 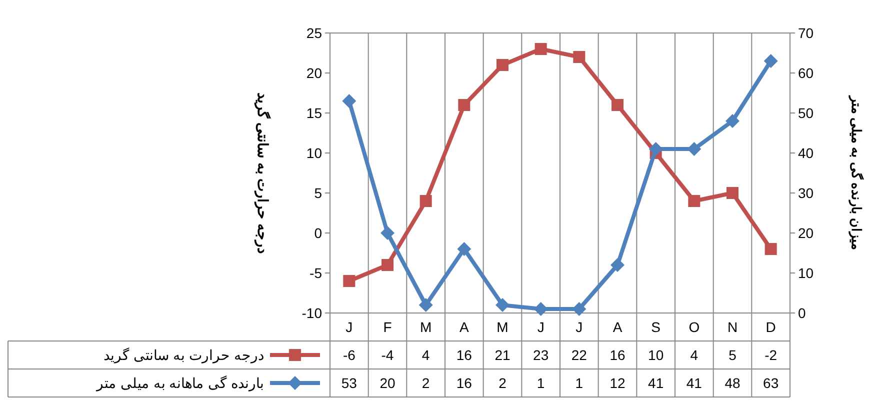 I want to click on y2-tick-label: 0, so click(x=802, y=313).